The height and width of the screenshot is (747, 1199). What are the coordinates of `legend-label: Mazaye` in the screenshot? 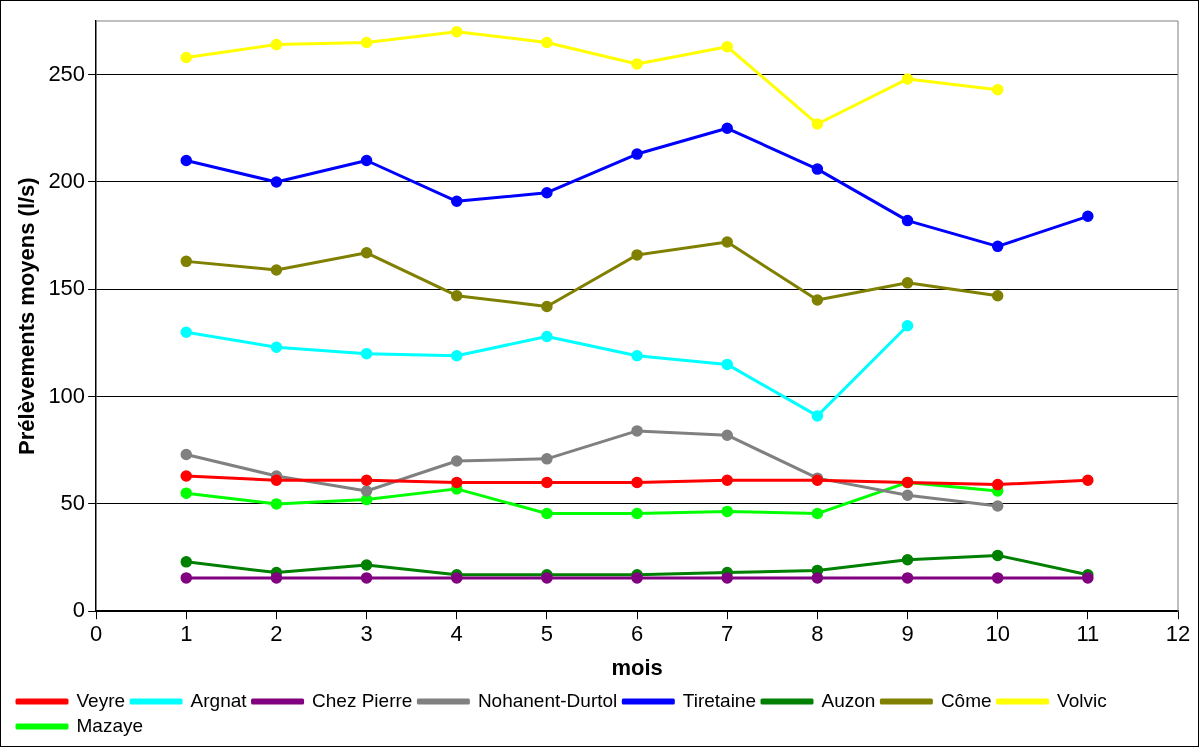 It's located at (110, 725).